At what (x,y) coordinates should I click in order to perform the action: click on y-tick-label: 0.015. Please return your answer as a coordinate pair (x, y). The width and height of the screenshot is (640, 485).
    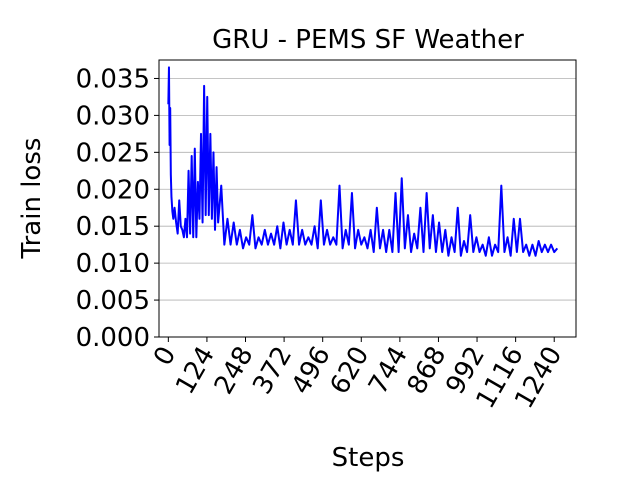
    Looking at the image, I should click on (113, 227).